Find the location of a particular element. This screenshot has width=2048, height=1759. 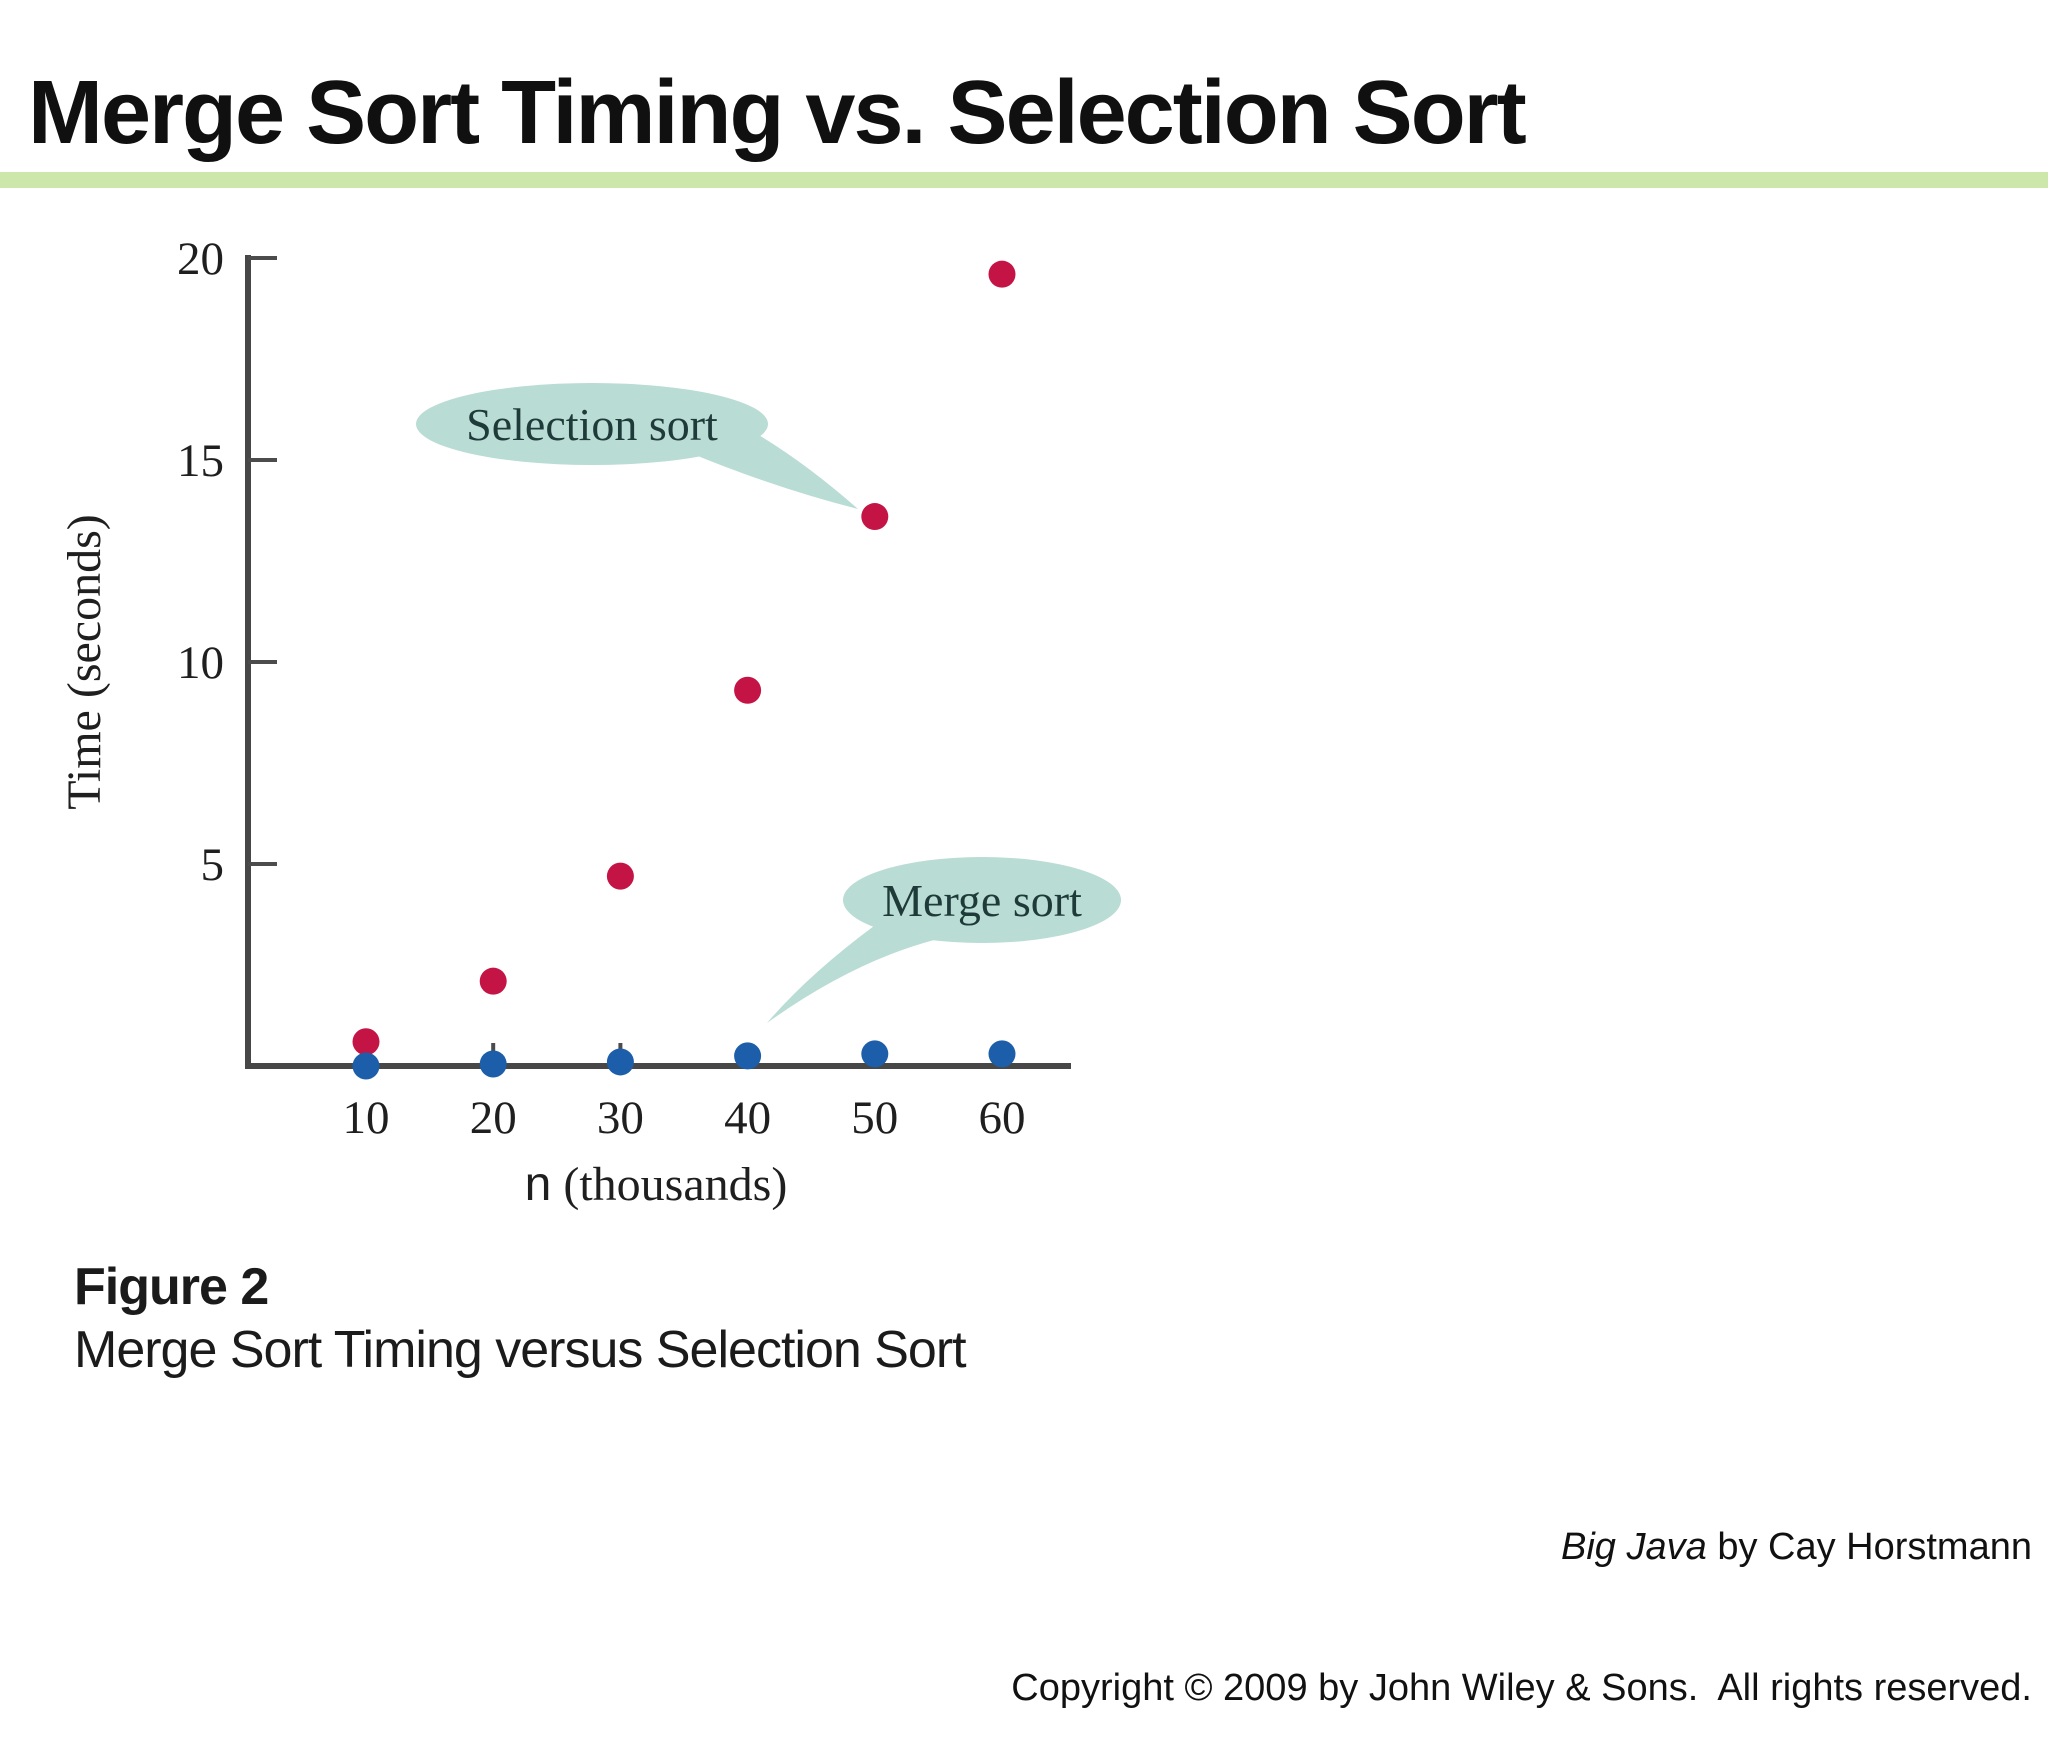

x-tick-label: 50 is located at coordinates (874, 1118).